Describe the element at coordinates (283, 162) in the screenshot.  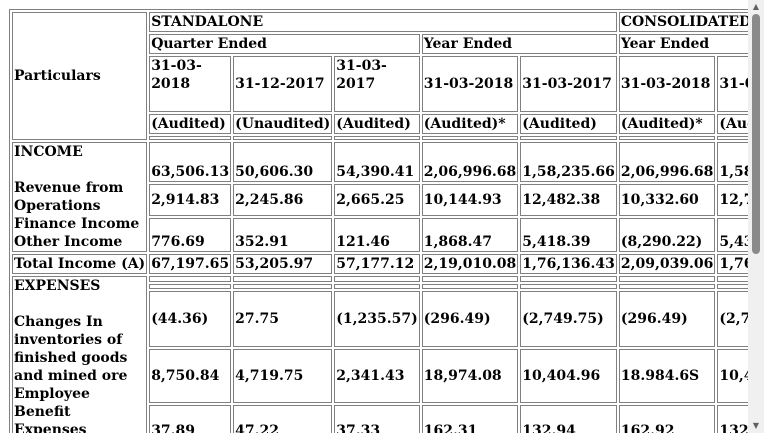
I see `table-cell: 50,606.30` at that location.